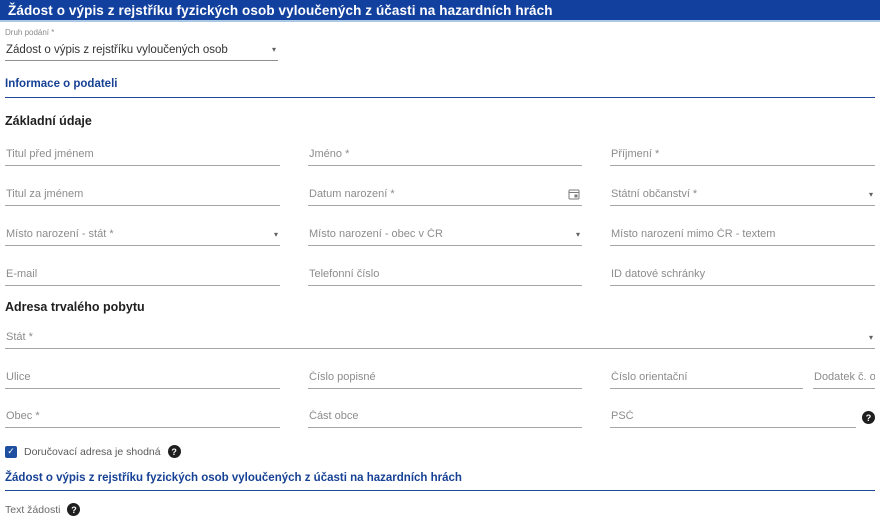  I want to click on subsection-heading-zakladni-udaje: Základní údaje, so click(48, 121).